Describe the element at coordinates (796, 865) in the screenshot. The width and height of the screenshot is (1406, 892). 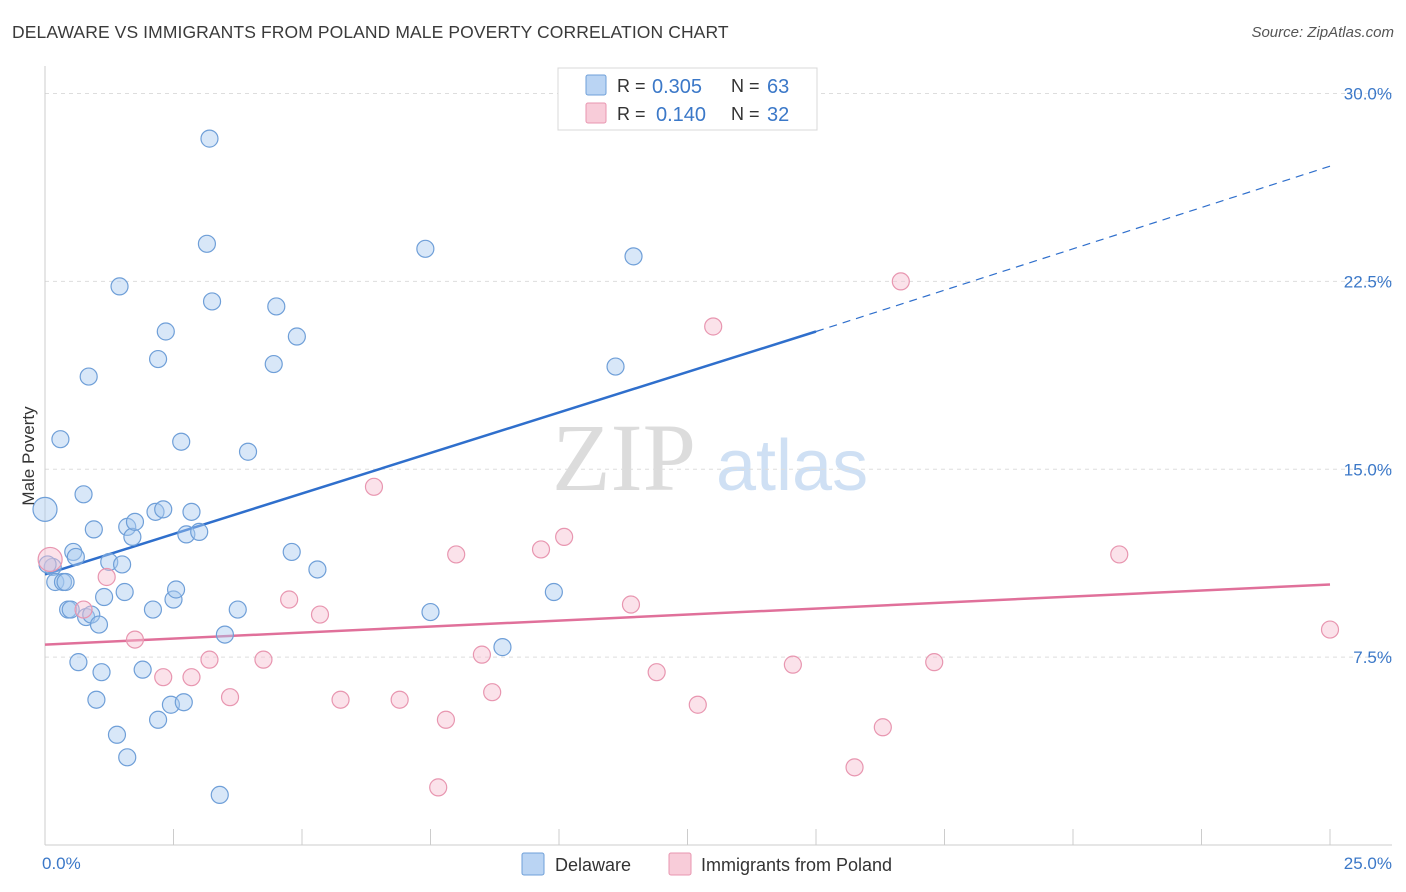
I see `legend-label-poland: Immigrants from Poland` at that location.